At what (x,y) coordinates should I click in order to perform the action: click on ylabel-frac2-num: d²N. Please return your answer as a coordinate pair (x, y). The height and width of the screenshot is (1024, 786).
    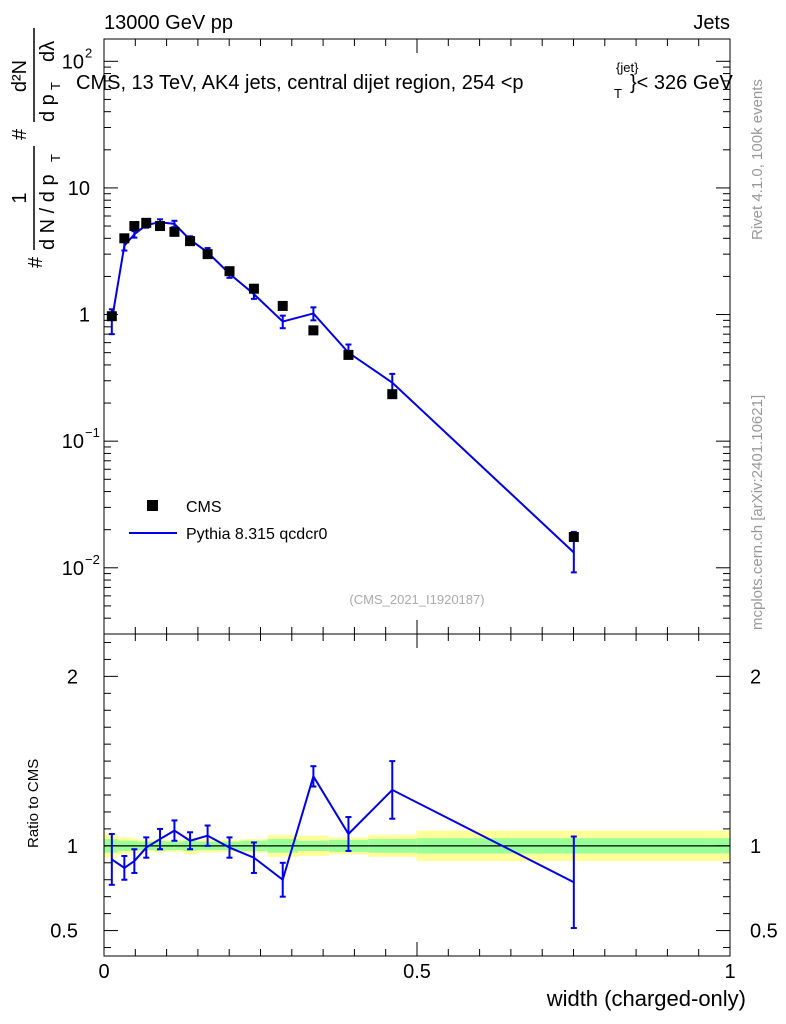
    Looking at the image, I should click on (20, 76).